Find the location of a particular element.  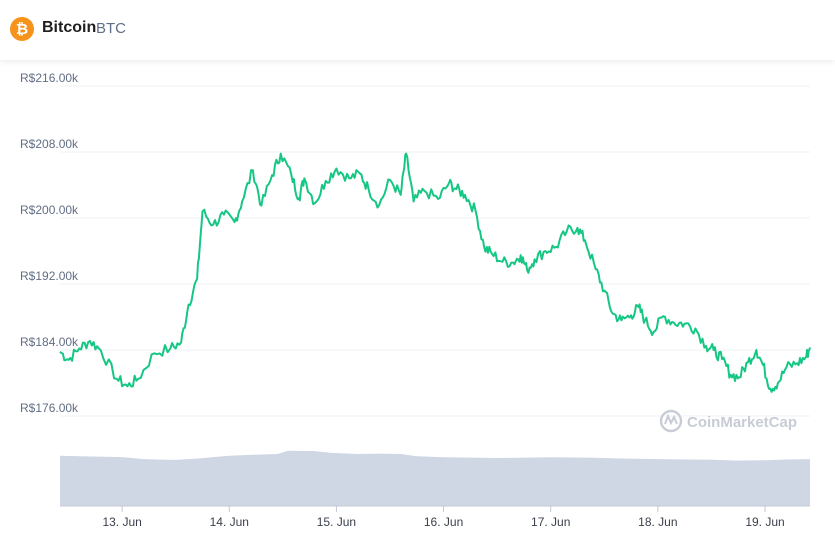

watermark-text: CoinMarketCap is located at coordinates (742, 422).